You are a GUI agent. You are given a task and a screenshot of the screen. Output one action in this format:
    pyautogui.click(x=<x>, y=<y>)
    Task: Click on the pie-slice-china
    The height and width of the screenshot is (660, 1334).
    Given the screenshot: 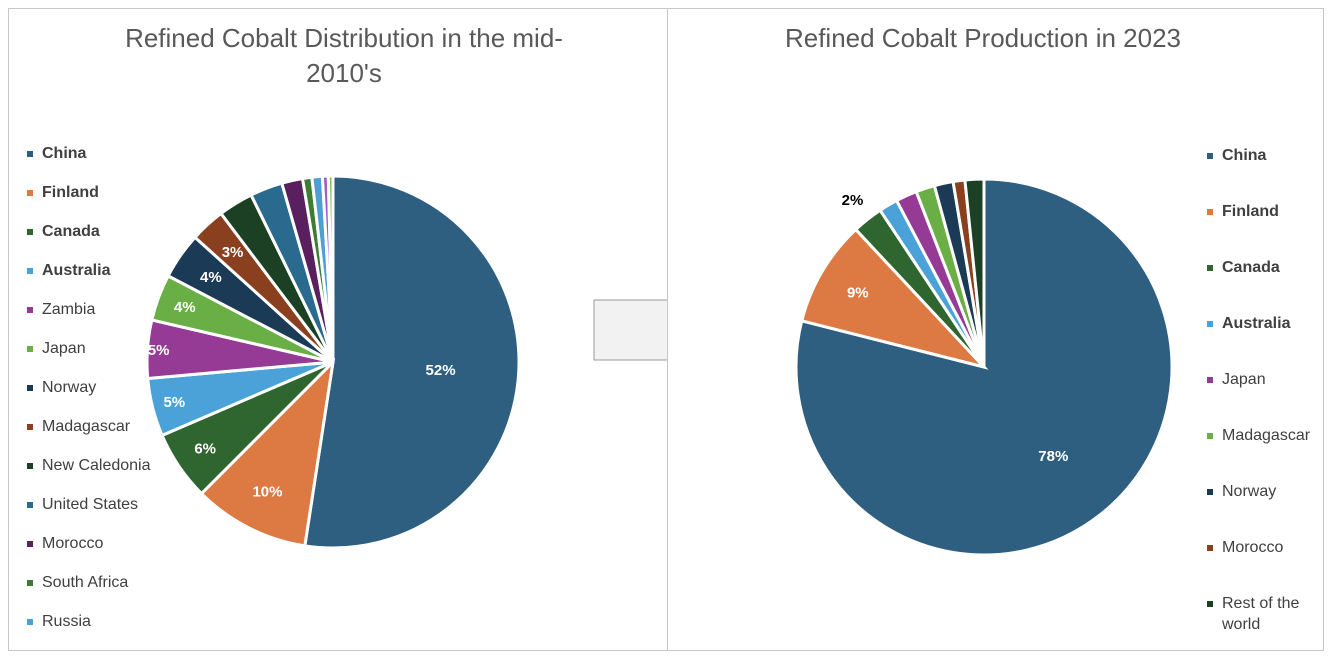 What is the action you would take?
    pyautogui.click(x=412, y=362)
    